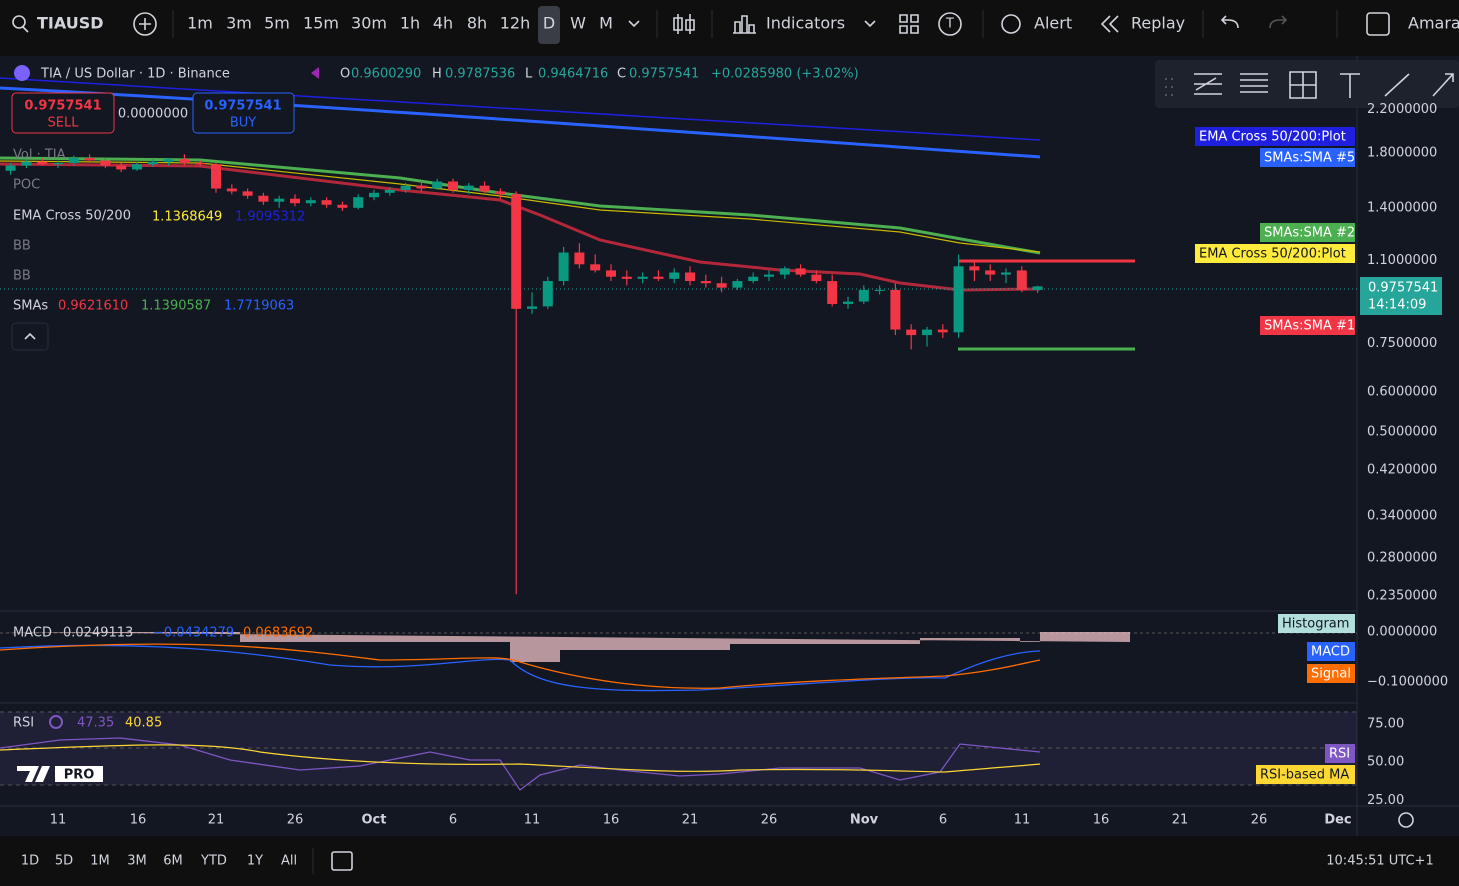 The width and height of the screenshot is (1459, 886). Describe the element at coordinates (1397, 85) in the screenshot. I see `tool-brush` at that location.